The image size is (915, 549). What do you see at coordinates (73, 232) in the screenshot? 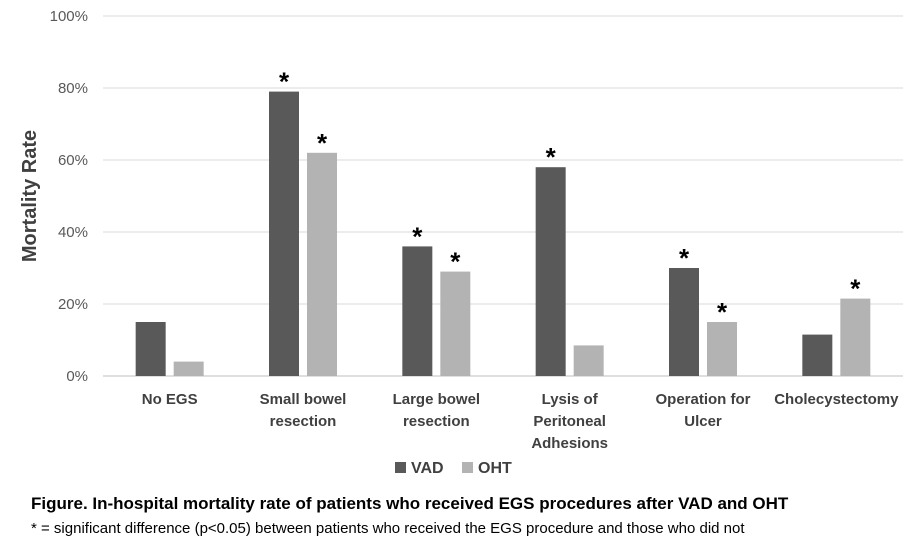
I see `y-tick-label: 40%` at bounding box center [73, 232].